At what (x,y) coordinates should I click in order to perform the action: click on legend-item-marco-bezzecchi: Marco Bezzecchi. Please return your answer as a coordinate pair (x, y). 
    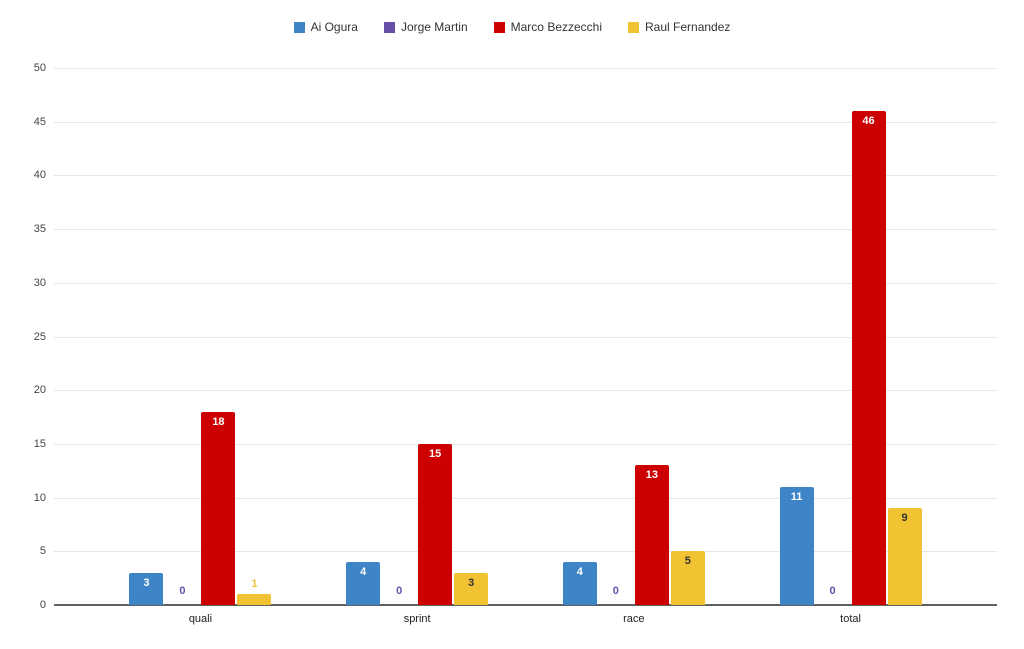
    Looking at the image, I should click on (548, 27).